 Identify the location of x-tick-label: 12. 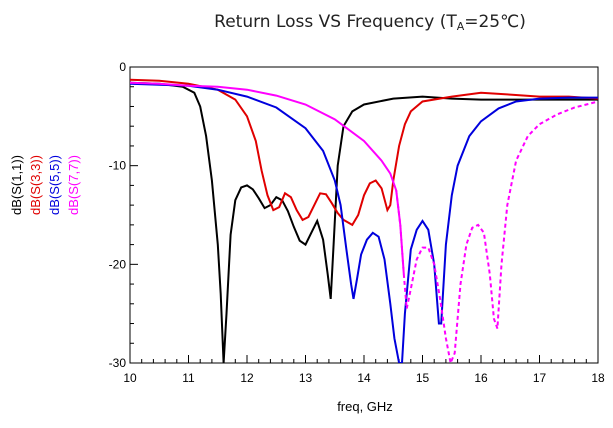
(247, 378).